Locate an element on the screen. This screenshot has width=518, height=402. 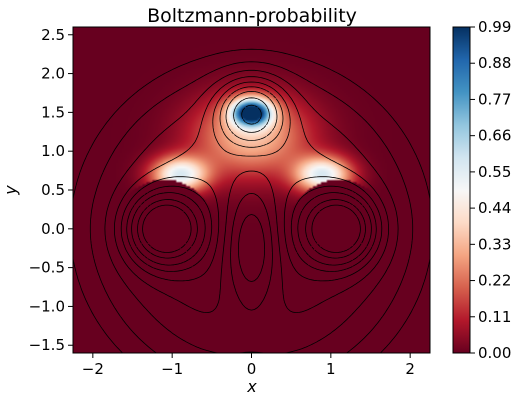
colorbar-gradient is located at coordinates (461, 190).